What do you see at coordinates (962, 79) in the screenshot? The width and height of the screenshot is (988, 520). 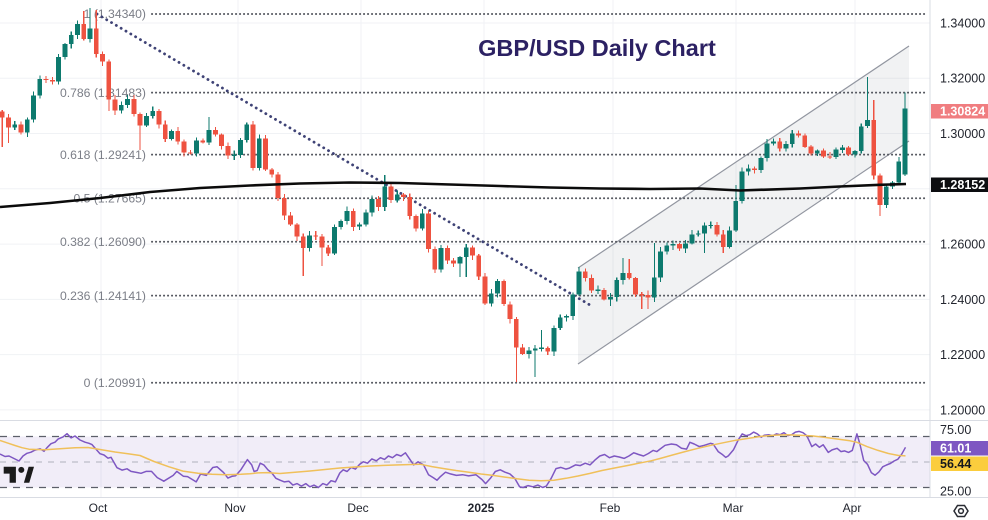 I see `svg-text: 1.32000` at bounding box center [962, 79].